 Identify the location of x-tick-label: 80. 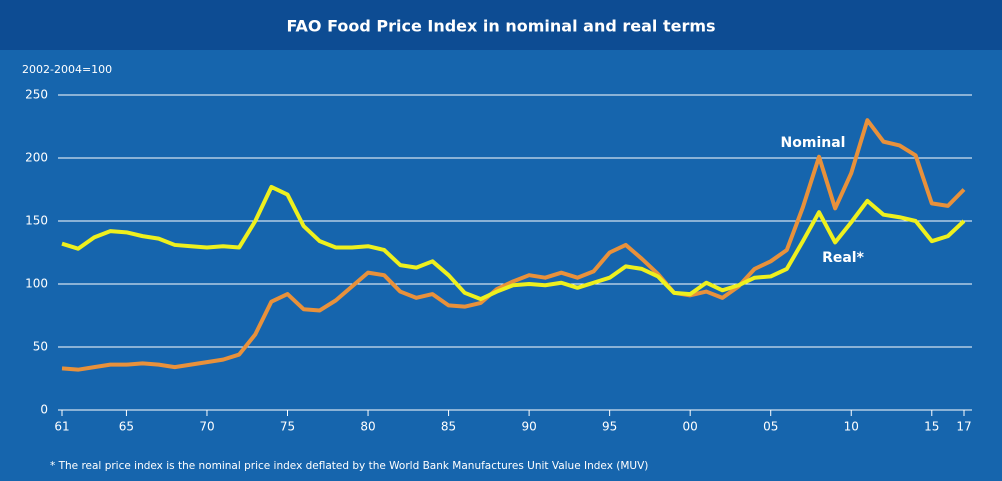
(367, 427).